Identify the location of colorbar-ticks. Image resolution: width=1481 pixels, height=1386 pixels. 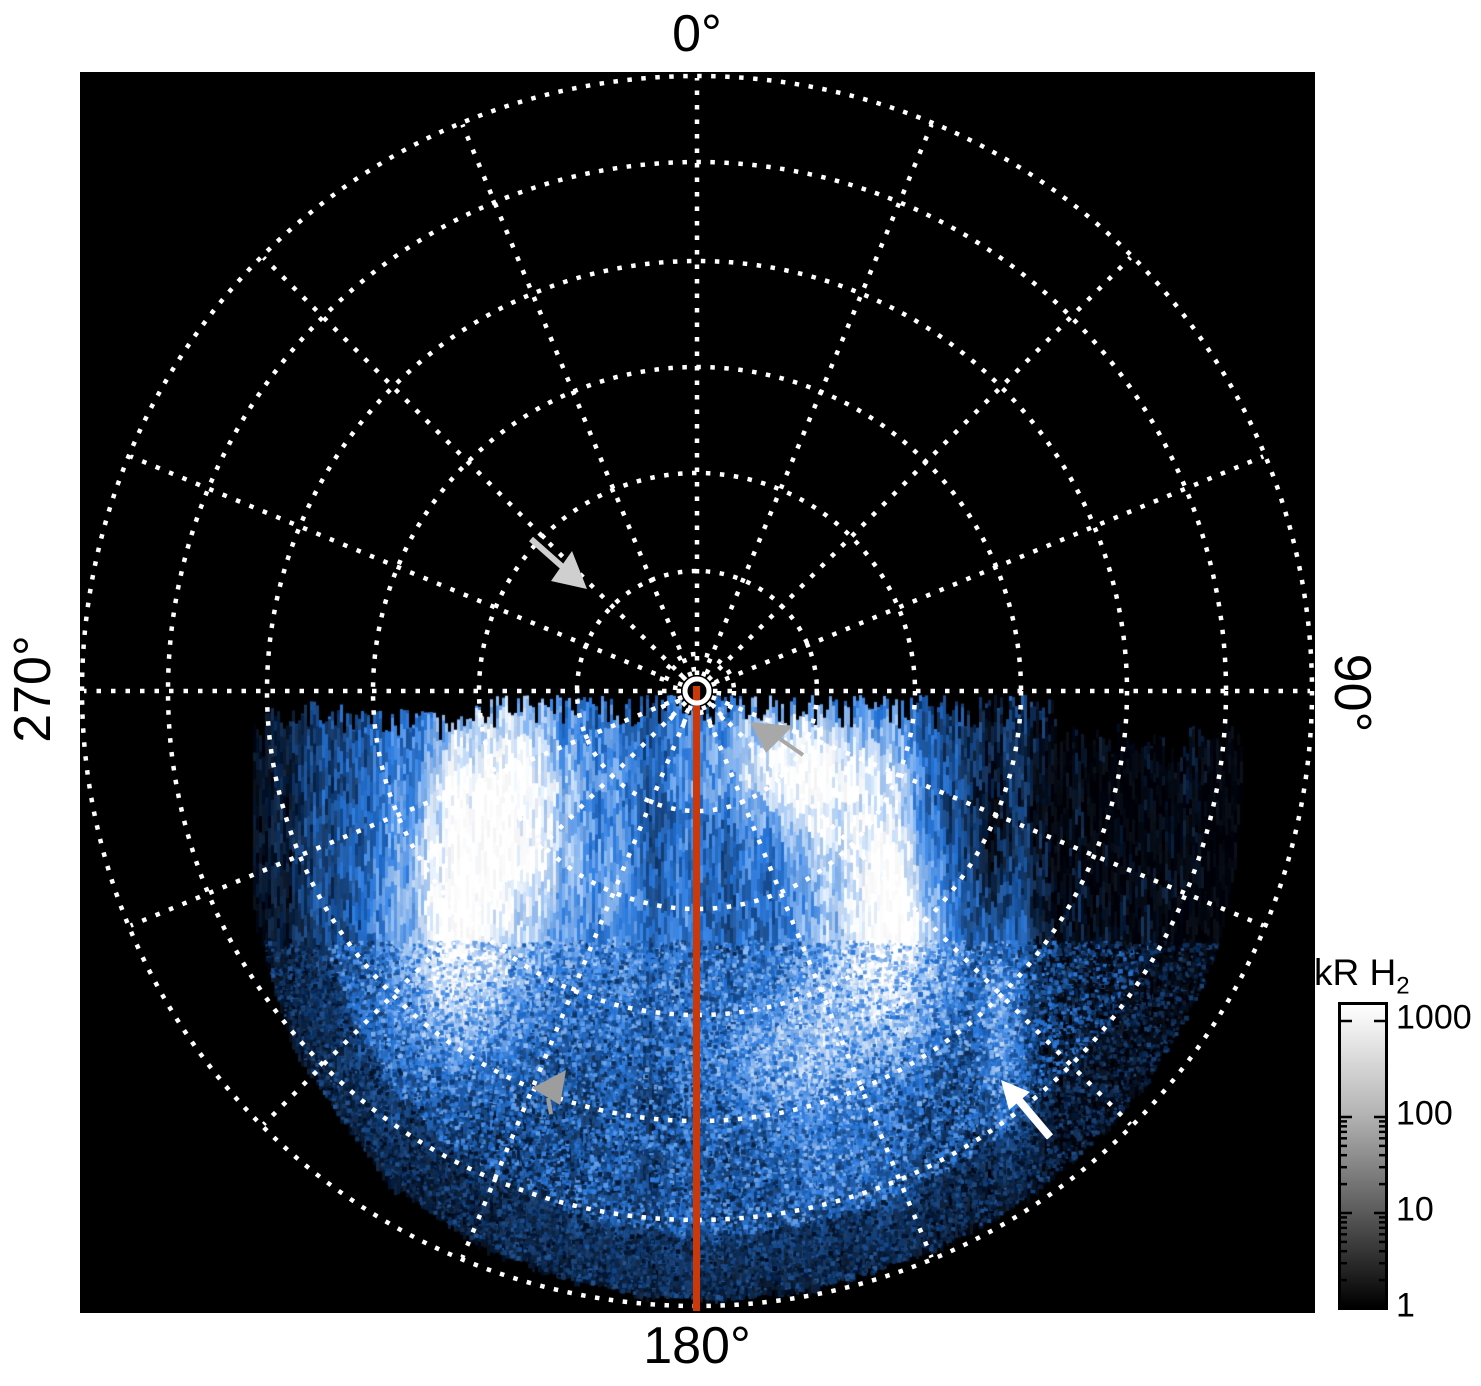
(1363, 1150).